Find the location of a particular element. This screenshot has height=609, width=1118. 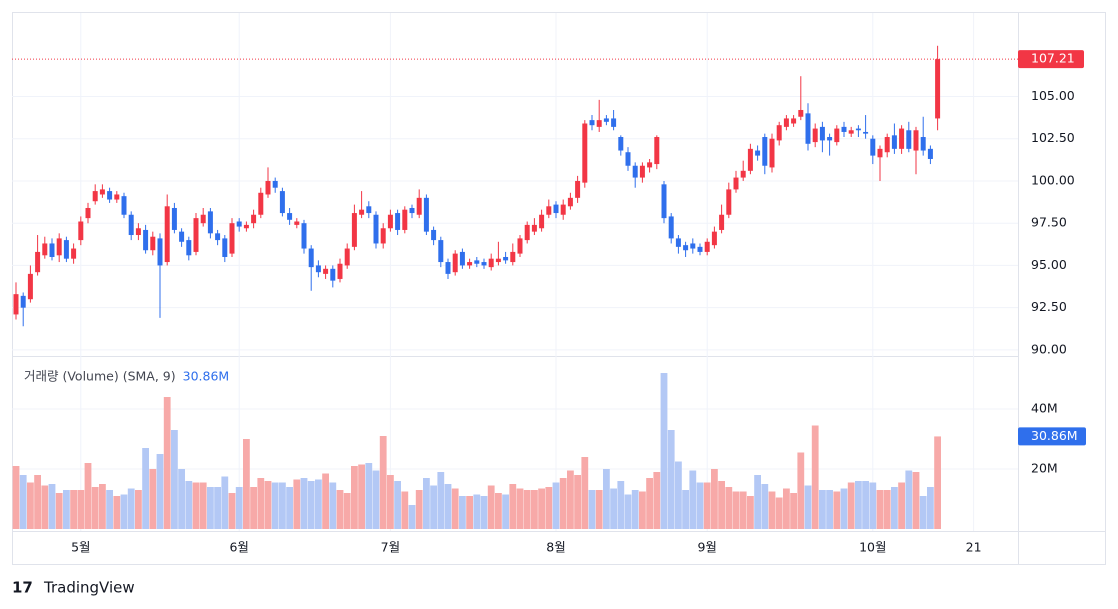

logo: 17 TradingView is located at coordinates (73, 588).